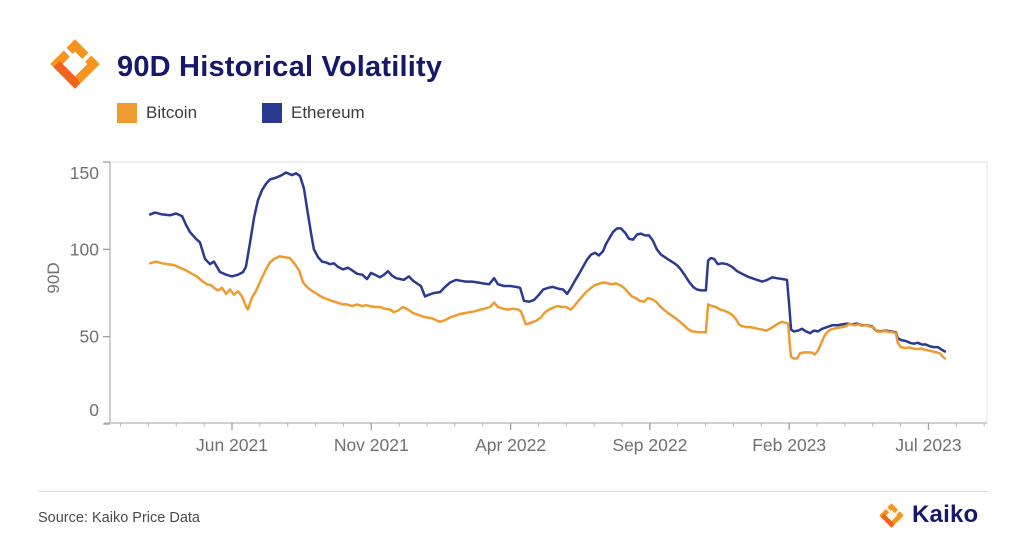 Image resolution: width=1024 pixels, height=547 pixels. What do you see at coordinates (945, 514) in the screenshot?
I see `kaiko-wordmark: Kaiko` at bounding box center [945, 514].